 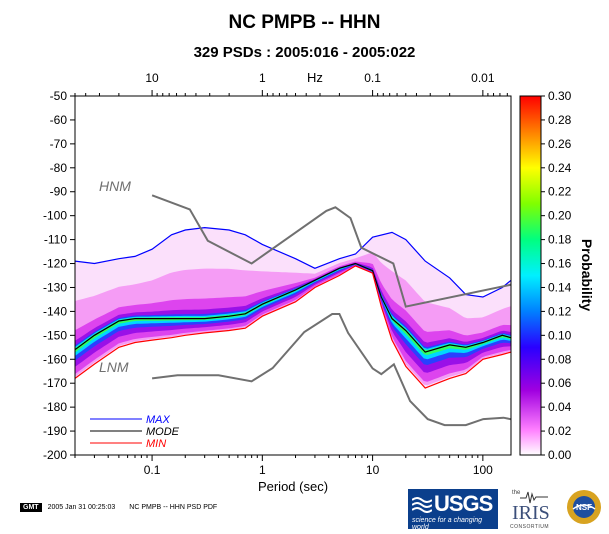 What do you see at coordinates (114, 367) in the screenshot?
I see `lnm-annotation: LNM` at bounding box center [114, 367].